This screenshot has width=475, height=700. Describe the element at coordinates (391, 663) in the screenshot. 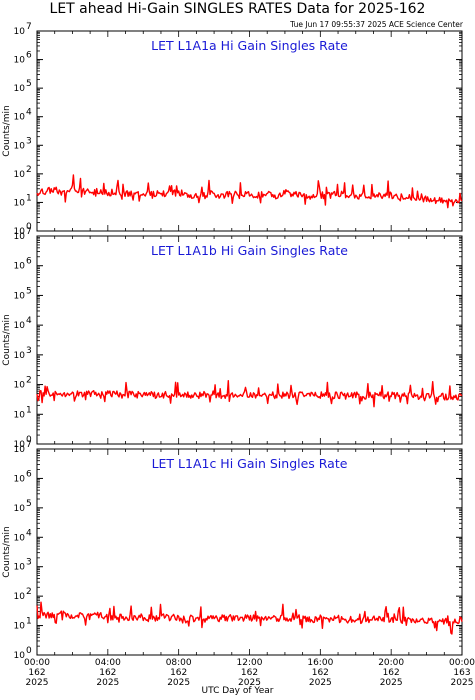

I see `x-tick-label: 20:00` at that location.